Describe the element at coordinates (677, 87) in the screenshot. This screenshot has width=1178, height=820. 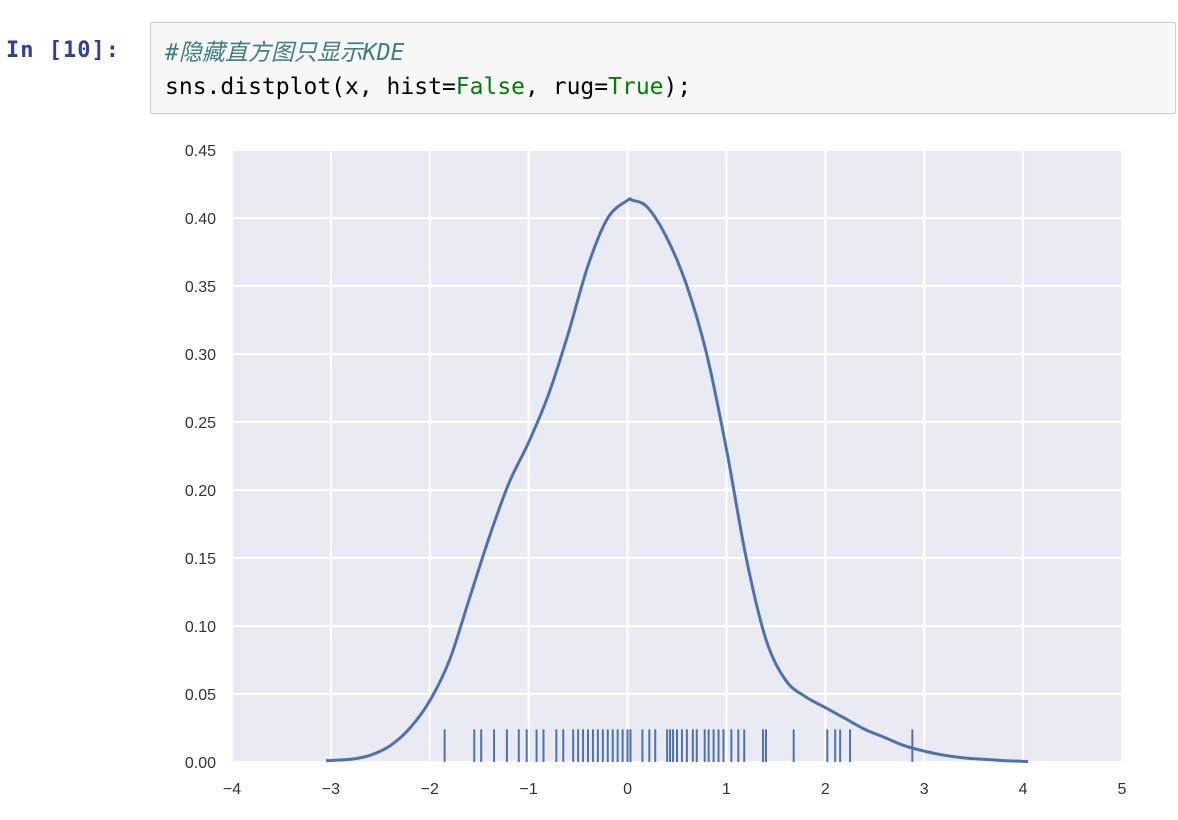
I see `code-call-suffix: );` at that location.